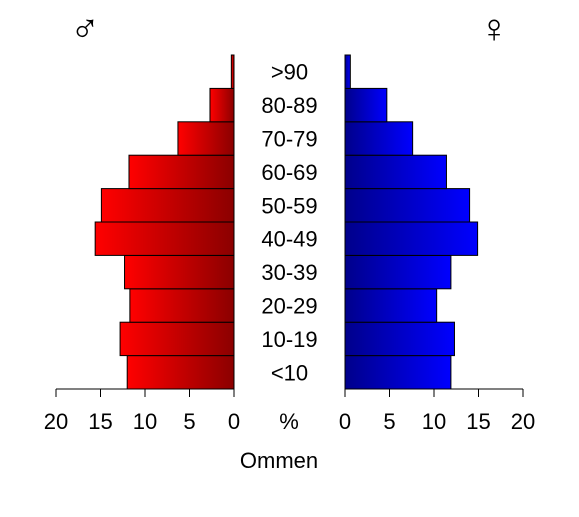 The height and width of the screenshot is (517, 579). What do you see at coordinates (434, 421) in the screenshot?
I see `female-x-tick-label: 10` at bounding box center [434, 421].